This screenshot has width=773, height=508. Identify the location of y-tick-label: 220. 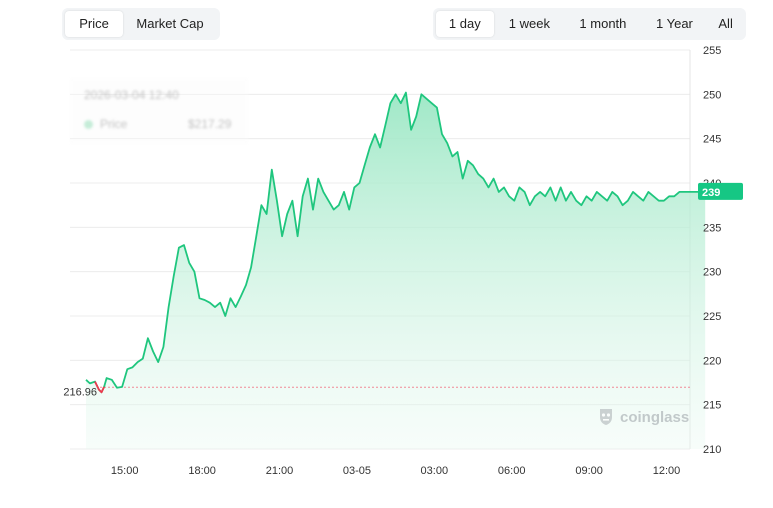
(712, 361).